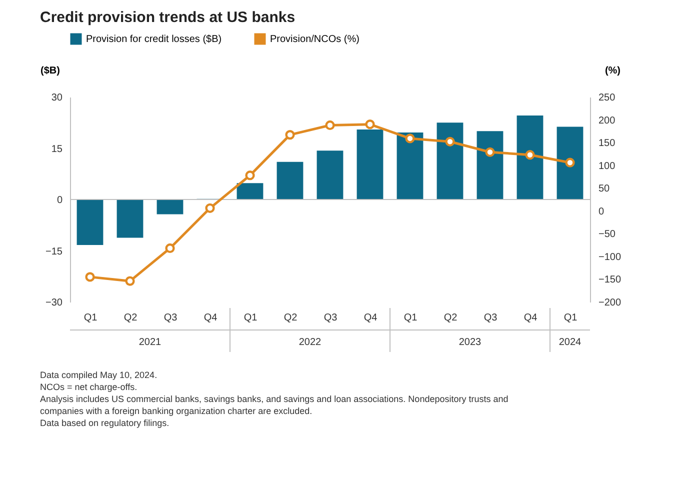 Image resolution: width=692 pixels, height=486 pixels. Describe the element at coordinates (570, 342) in the screenshot. I see `text: 2024` at that location.